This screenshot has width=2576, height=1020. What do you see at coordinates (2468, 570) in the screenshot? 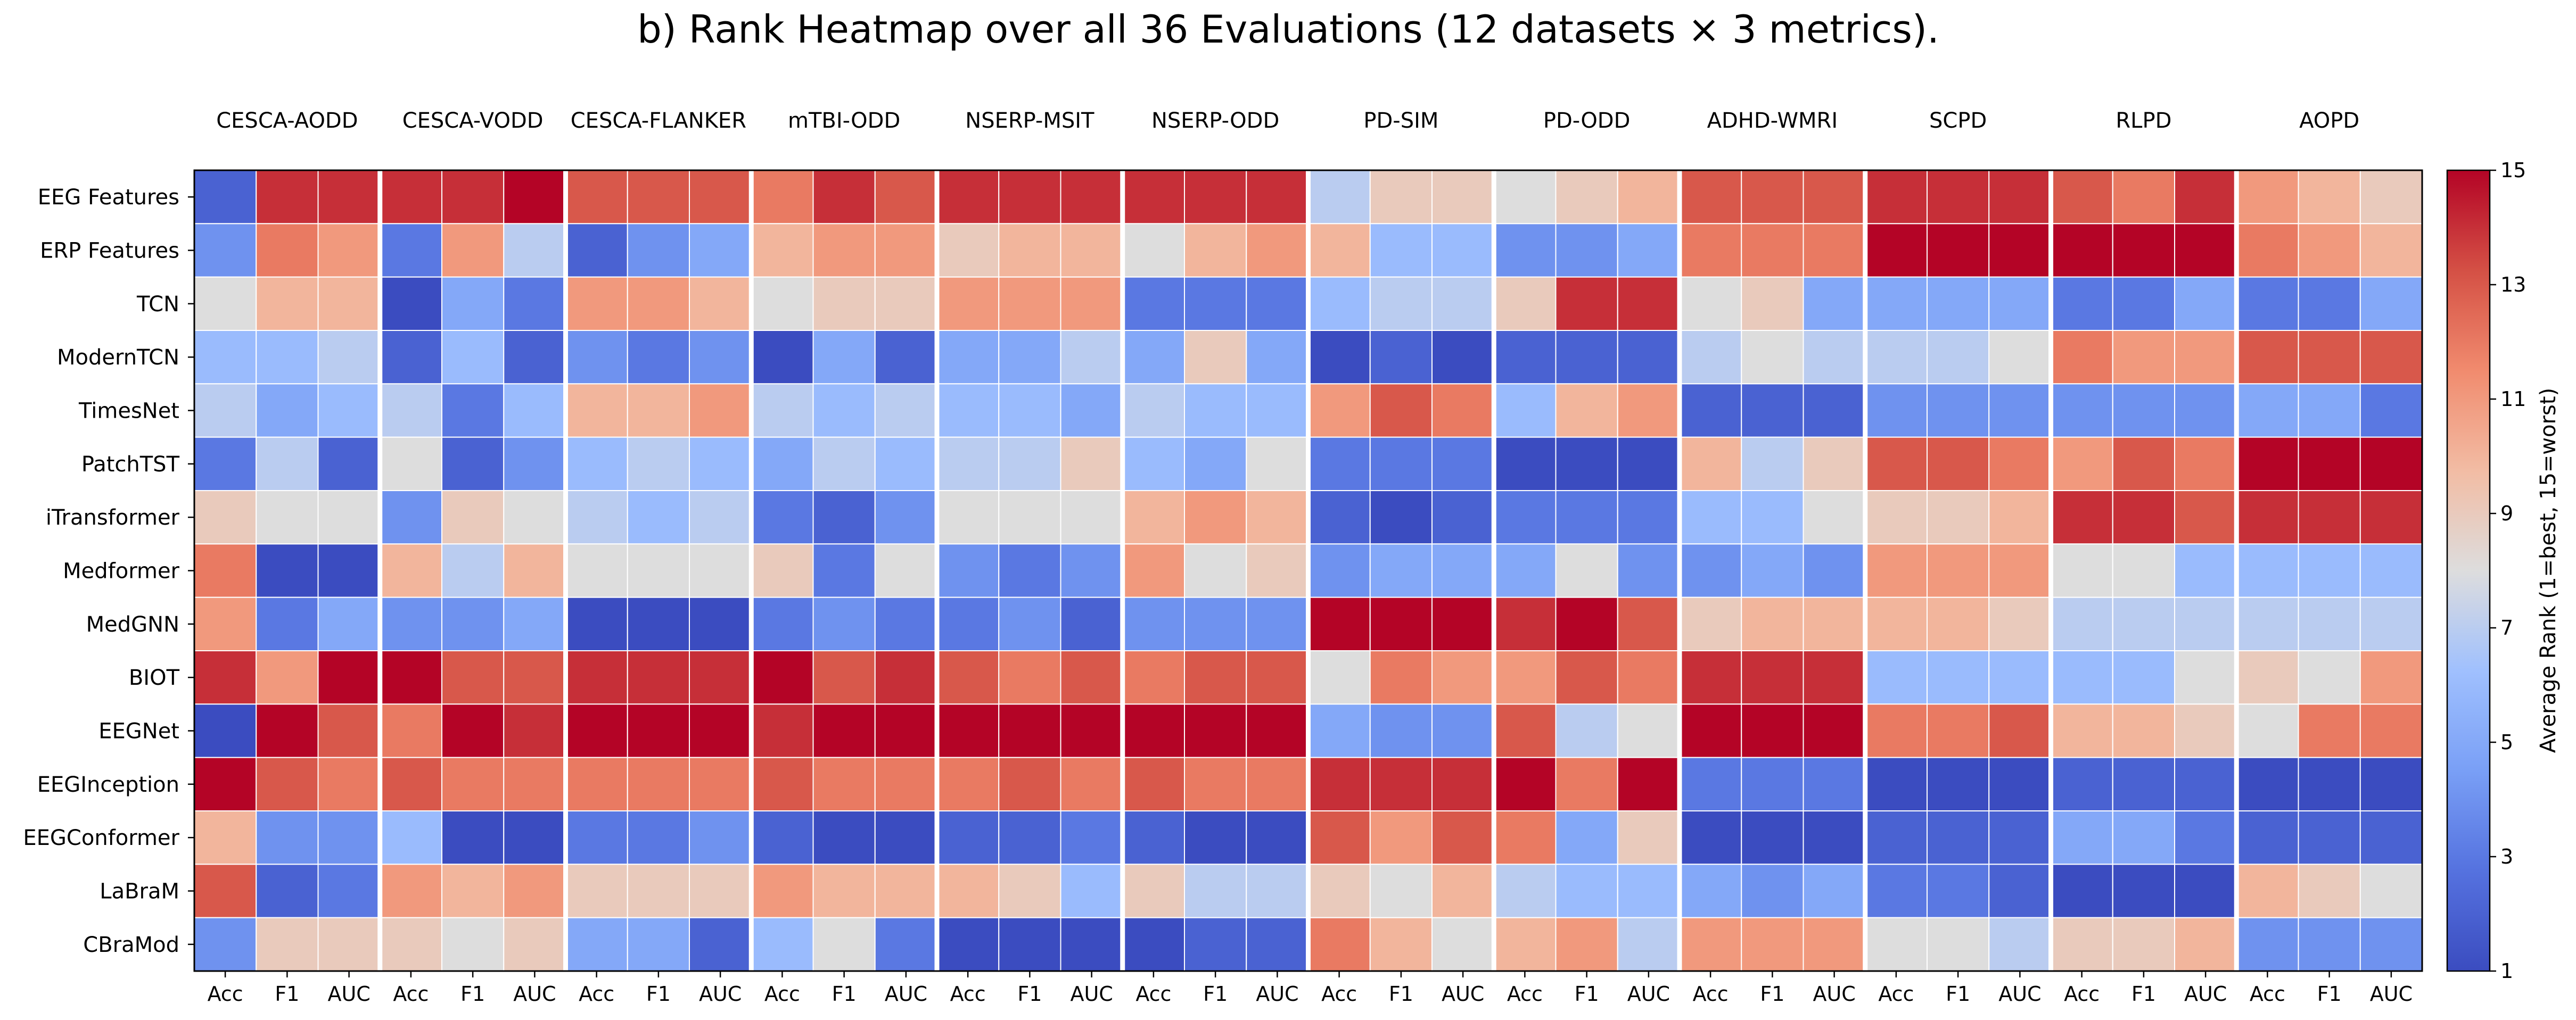
I see `colorbar-gradient` at bounding box center [2468, 570].